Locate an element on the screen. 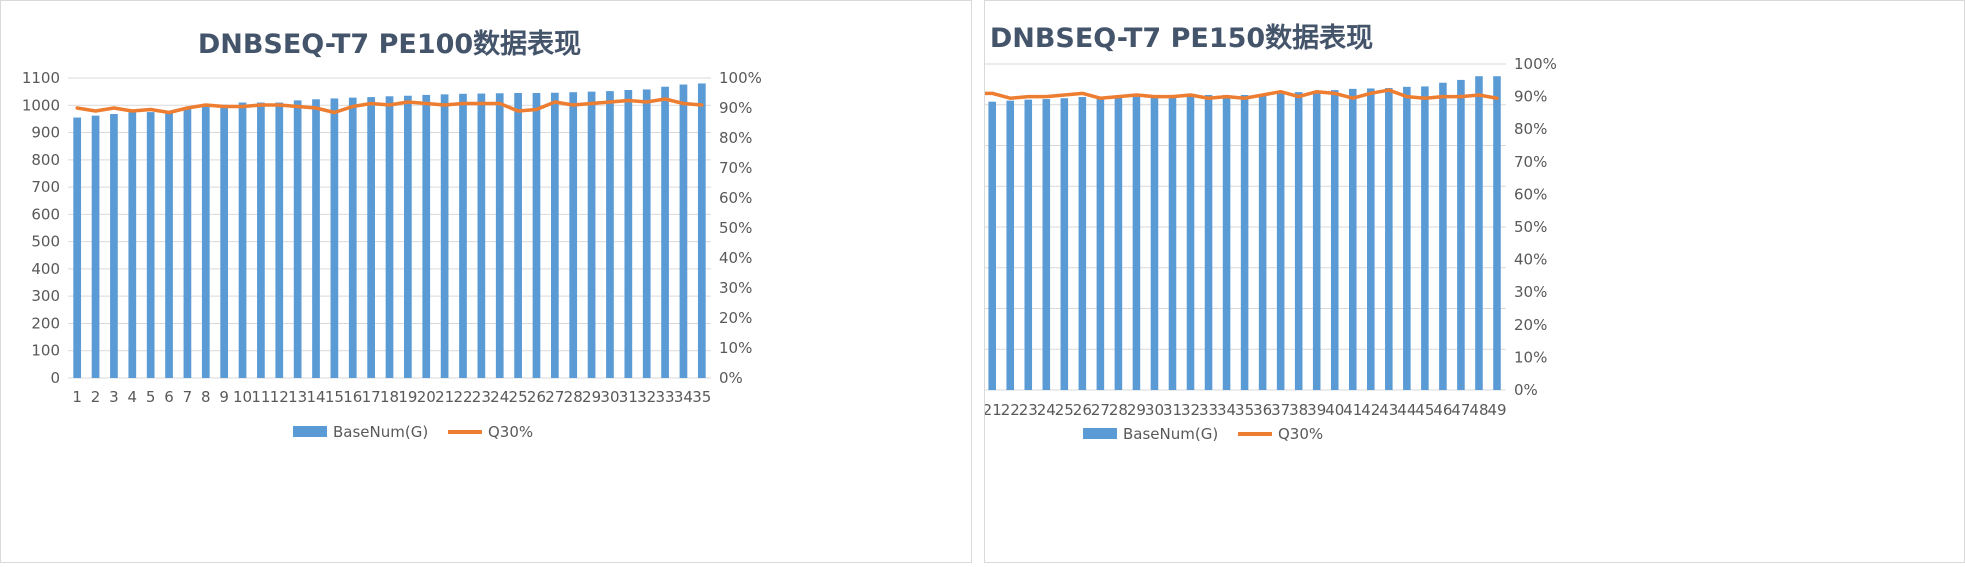 The image size is (1965, 567). y-right-tick-label: 90% is located at coordinates (1530, 97).